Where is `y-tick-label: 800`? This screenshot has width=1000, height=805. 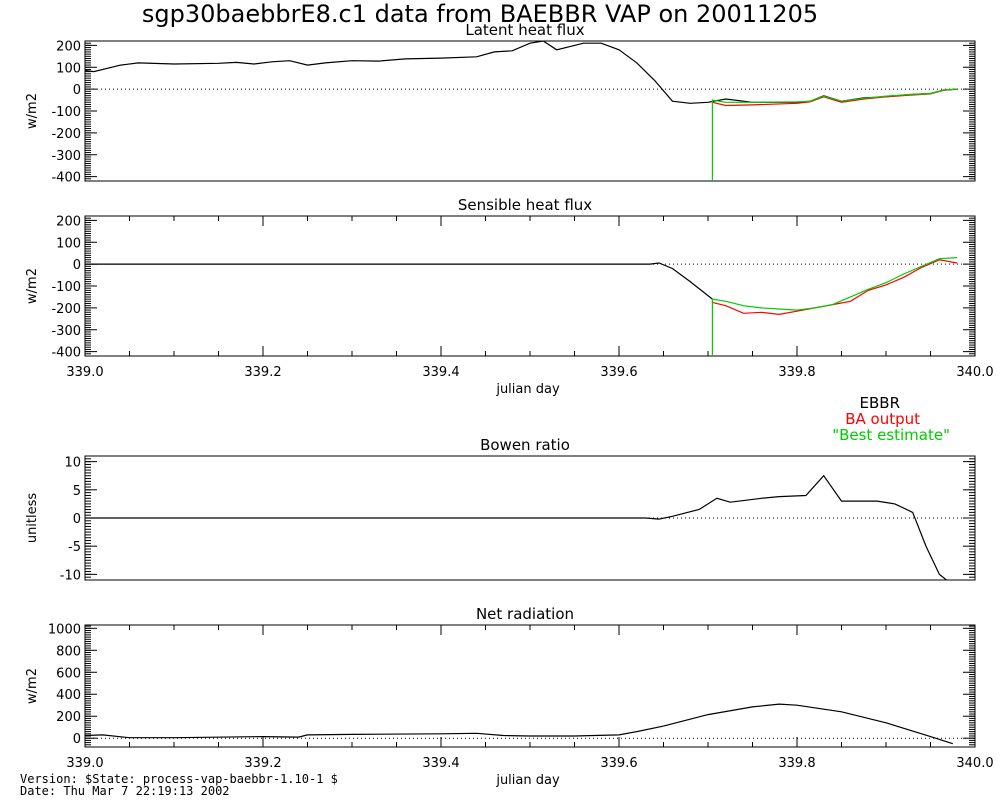 y-tick-label: 800 is located at coordinates (68, 651).